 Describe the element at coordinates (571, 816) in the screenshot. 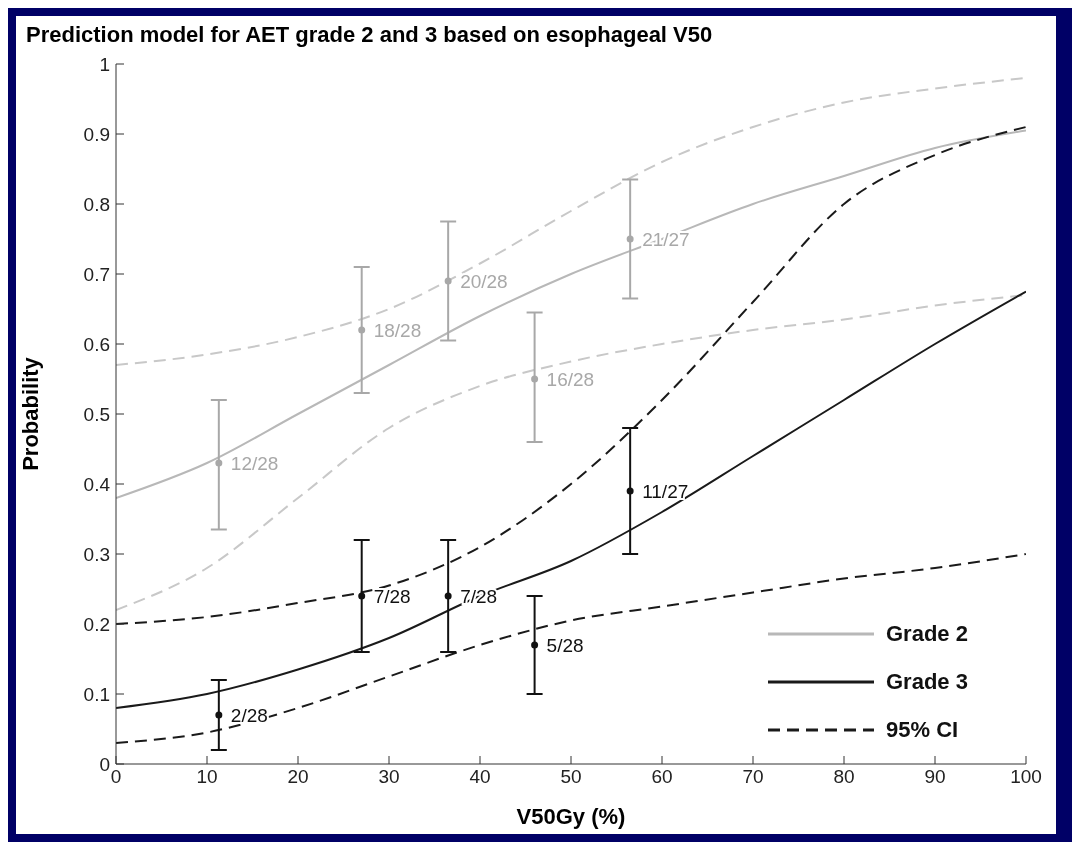

I see `x-axis-title: V50Gy (%)` at that location.